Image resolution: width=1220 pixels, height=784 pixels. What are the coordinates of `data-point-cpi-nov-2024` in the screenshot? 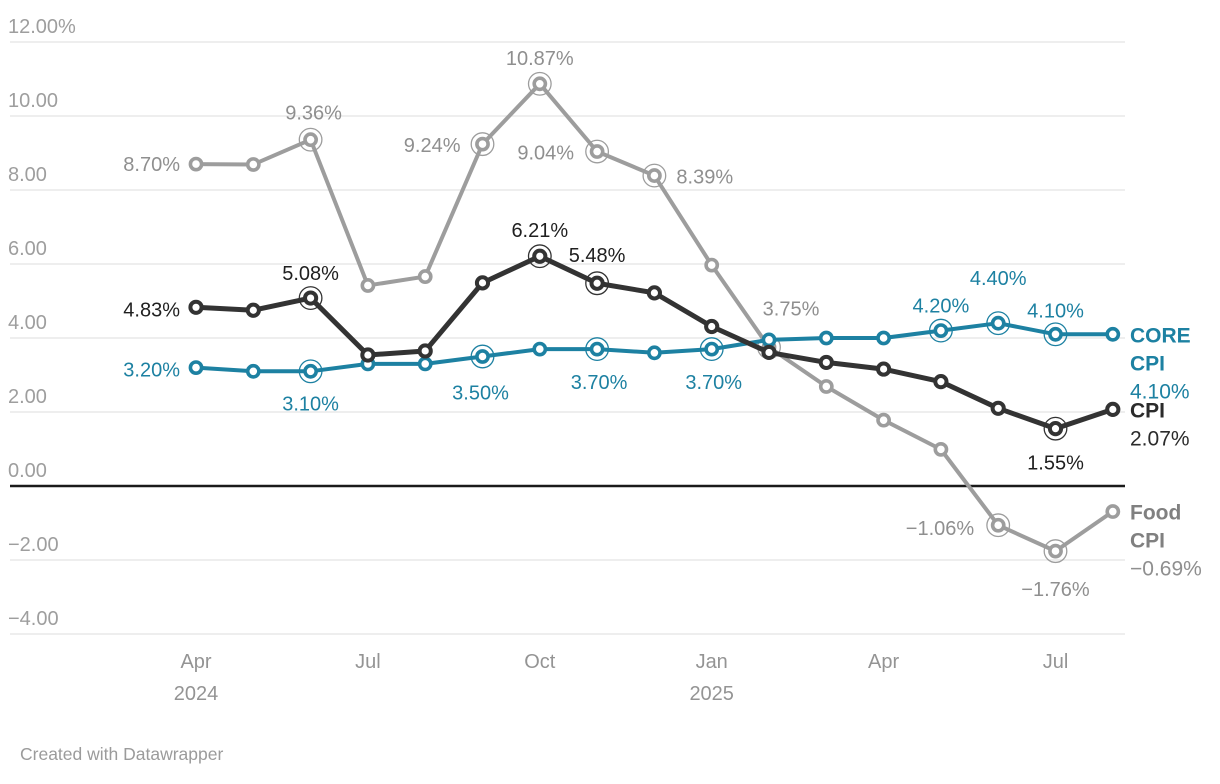 It's located at (597, 283).